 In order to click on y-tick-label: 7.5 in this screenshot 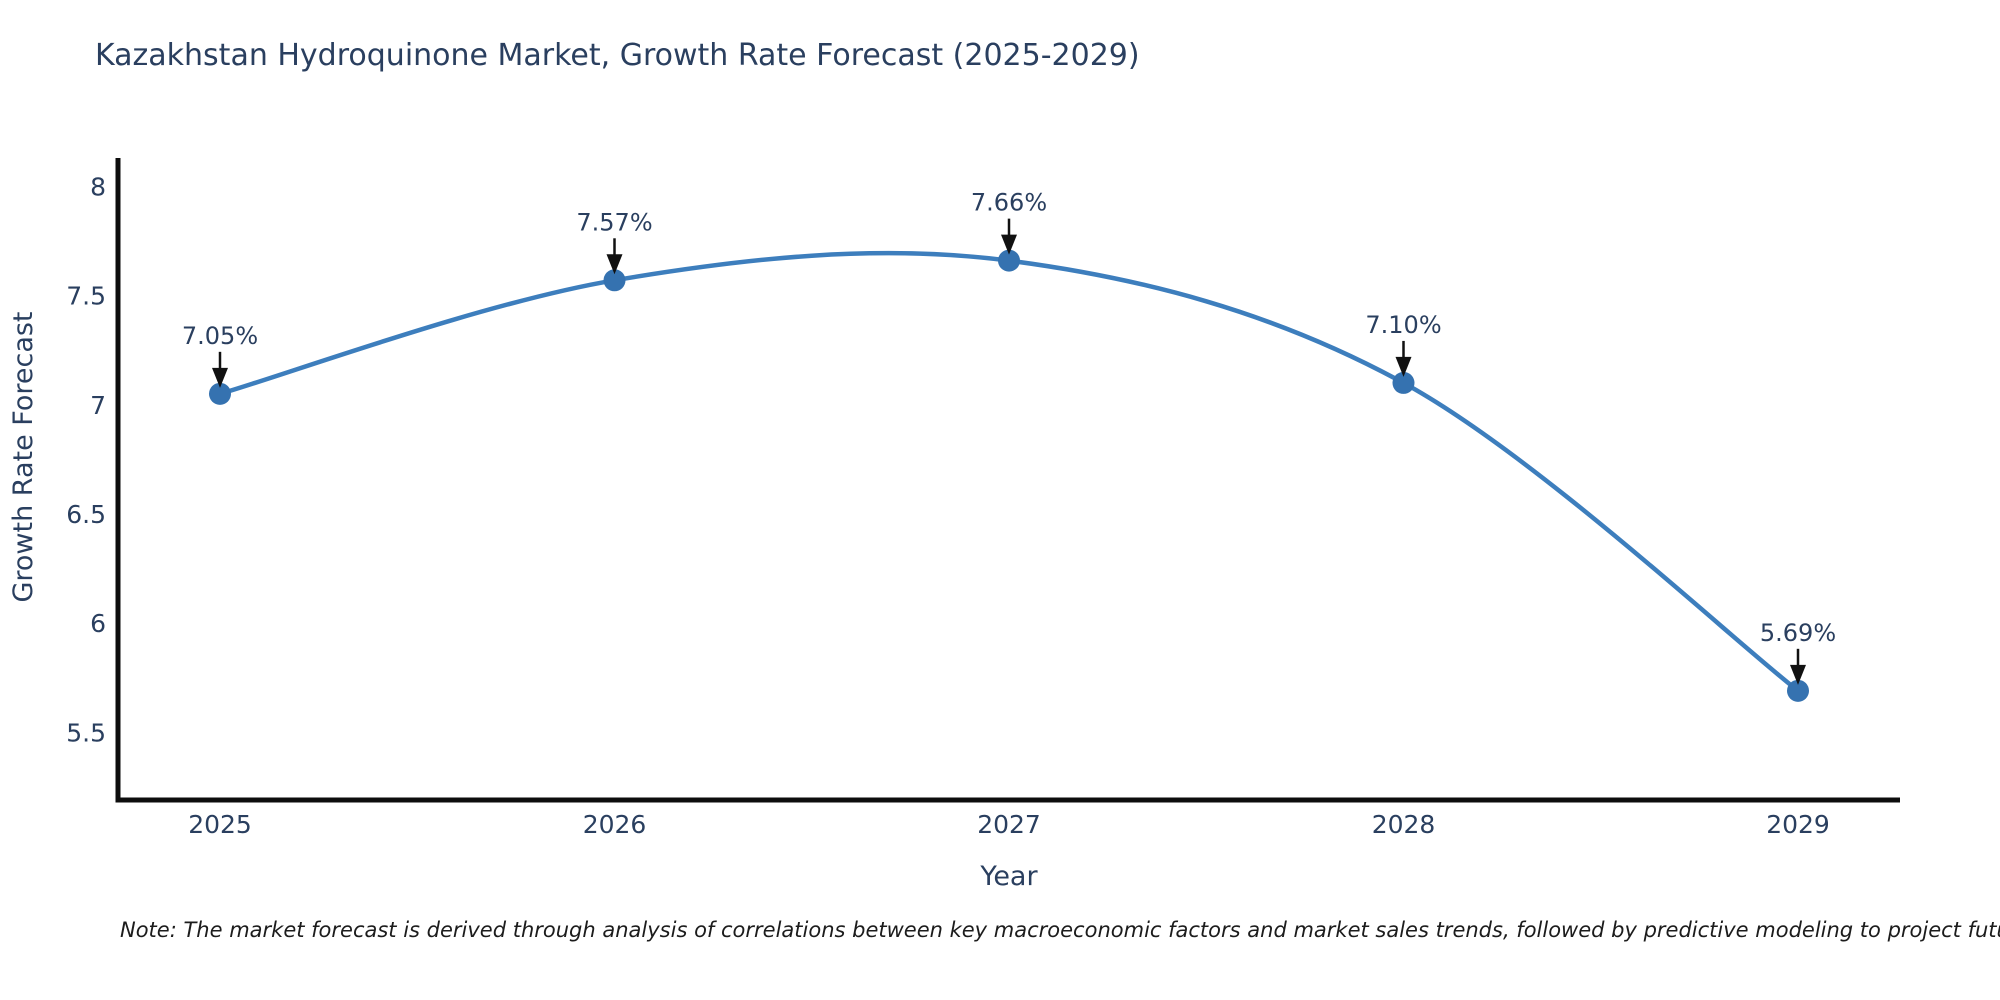, I will do `click(86, 296)`.